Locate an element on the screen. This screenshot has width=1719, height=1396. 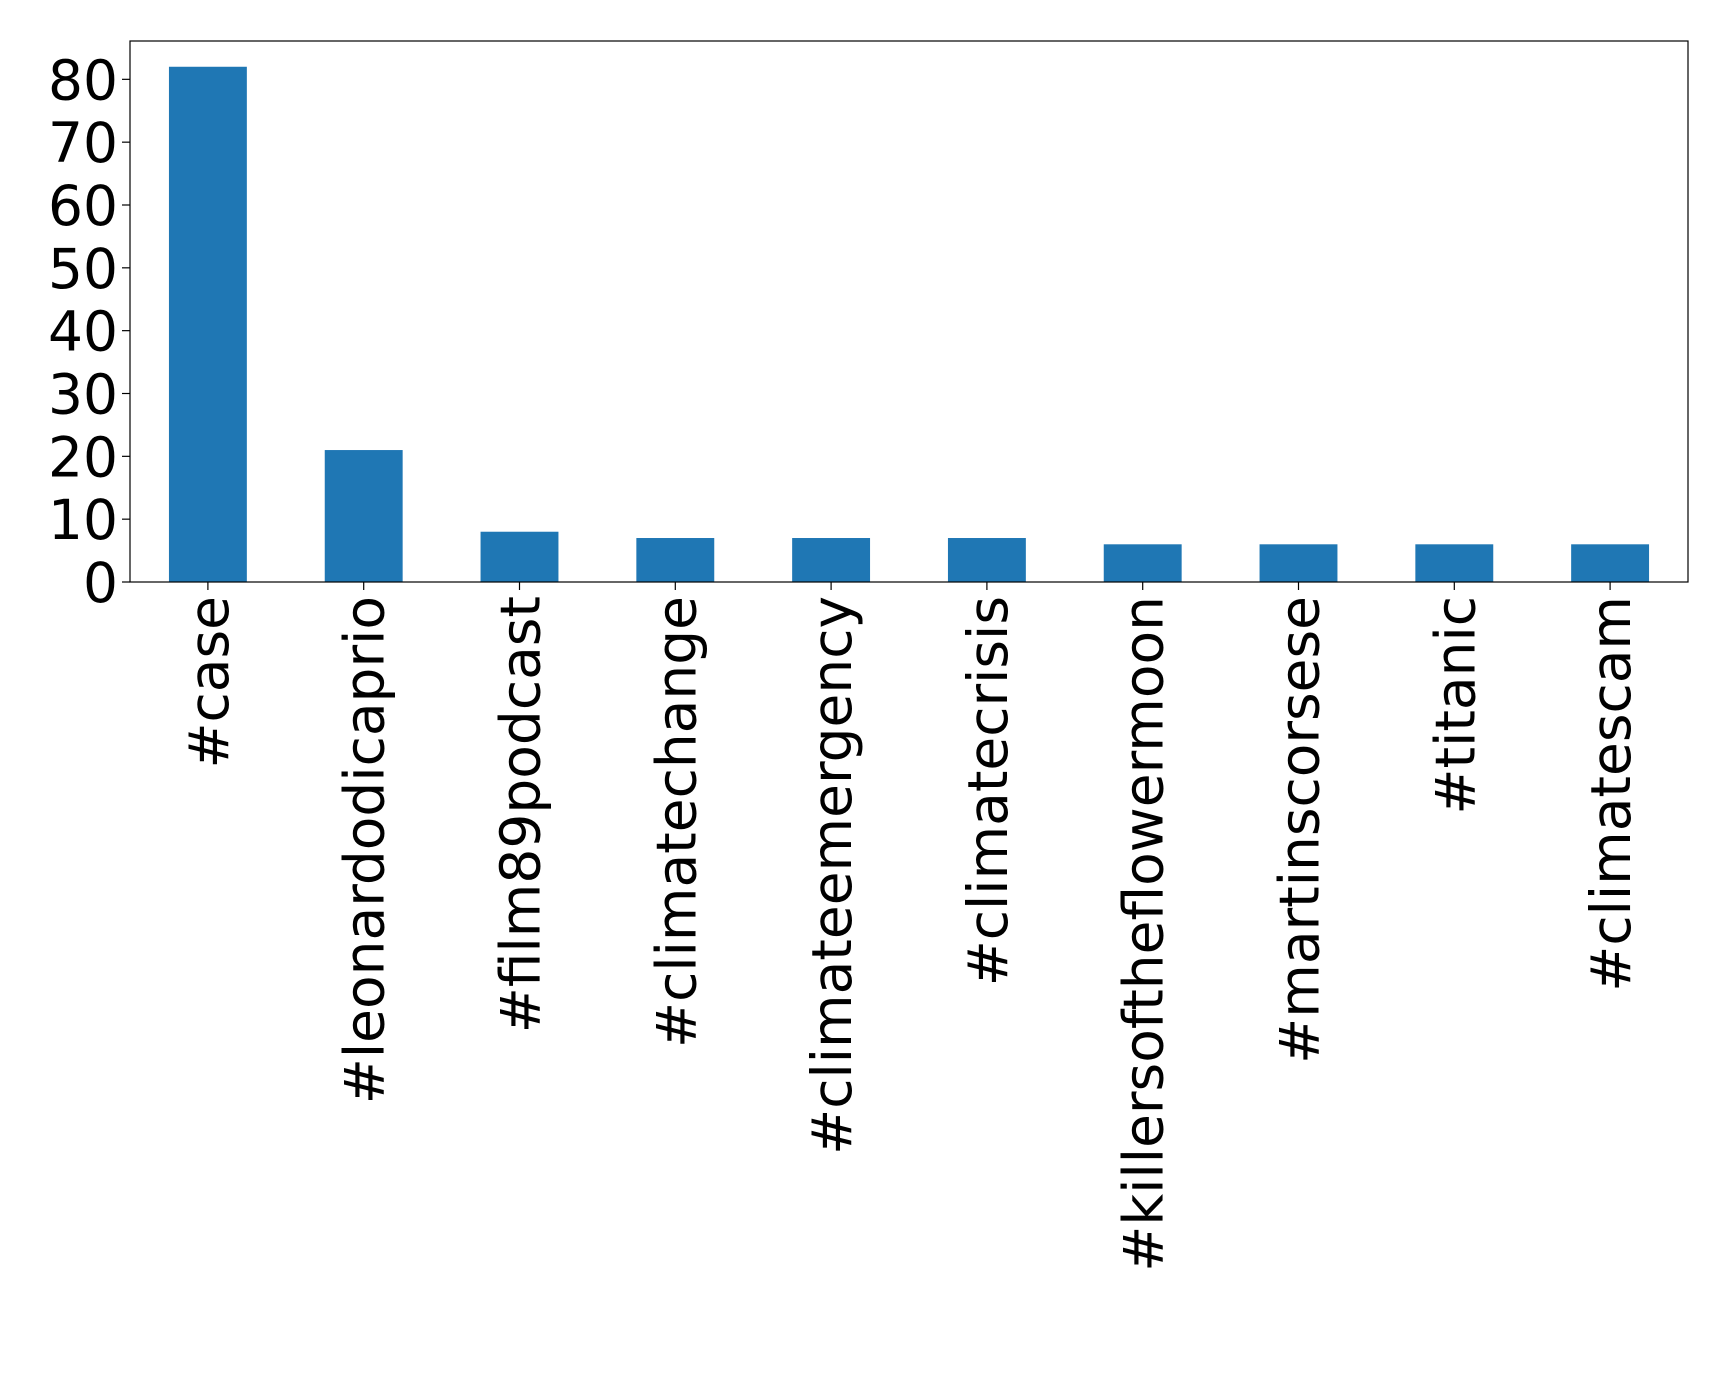
x-tick-label: #case is located at coordinates (209, 682).